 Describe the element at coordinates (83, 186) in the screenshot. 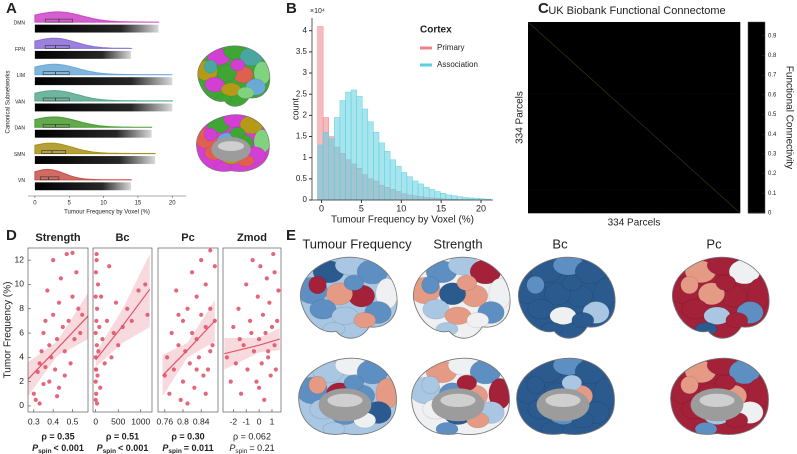

I see `jitter-points` at that location.